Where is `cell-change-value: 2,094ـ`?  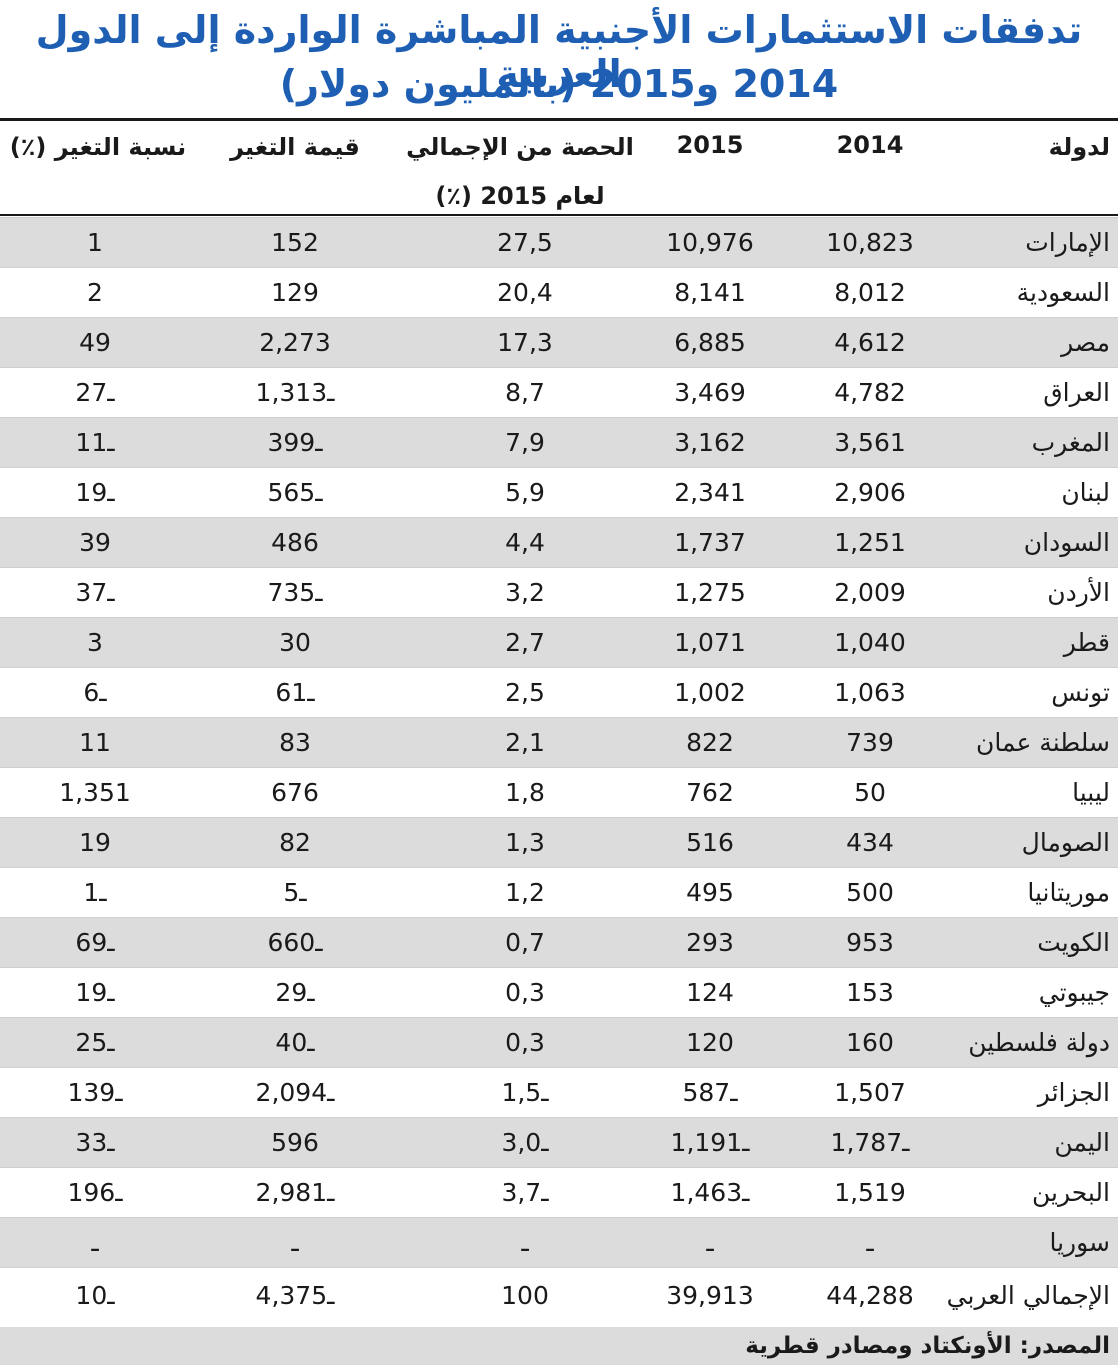
cell-change-value: 2,094ـ is located at coordinates (295, 1092).